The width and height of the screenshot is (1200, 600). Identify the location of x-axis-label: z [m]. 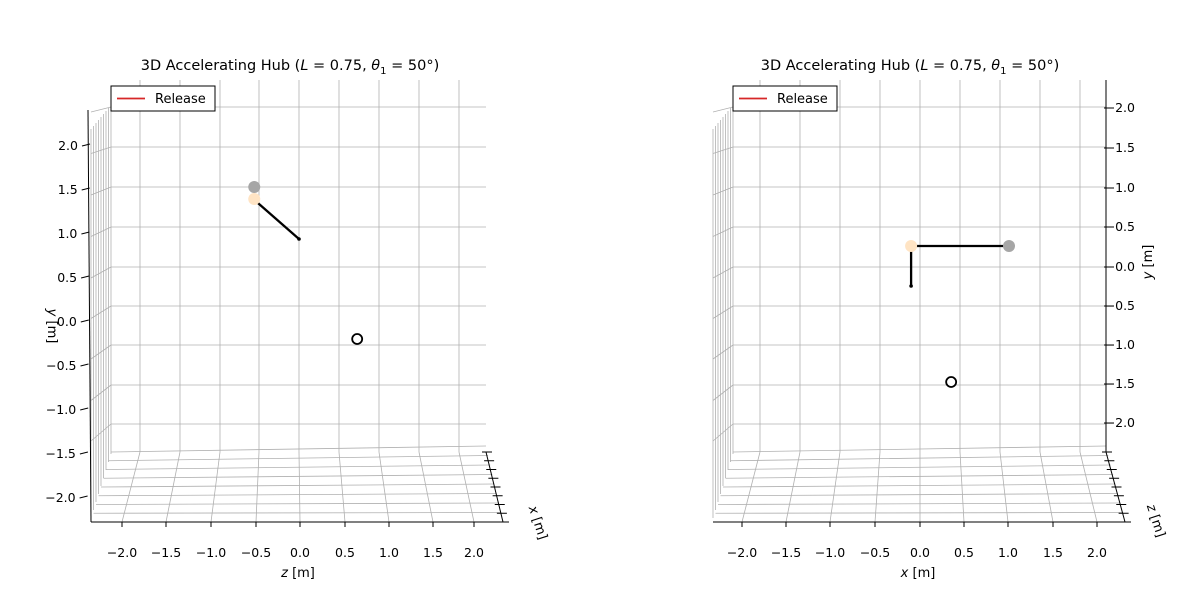
(297, 573).